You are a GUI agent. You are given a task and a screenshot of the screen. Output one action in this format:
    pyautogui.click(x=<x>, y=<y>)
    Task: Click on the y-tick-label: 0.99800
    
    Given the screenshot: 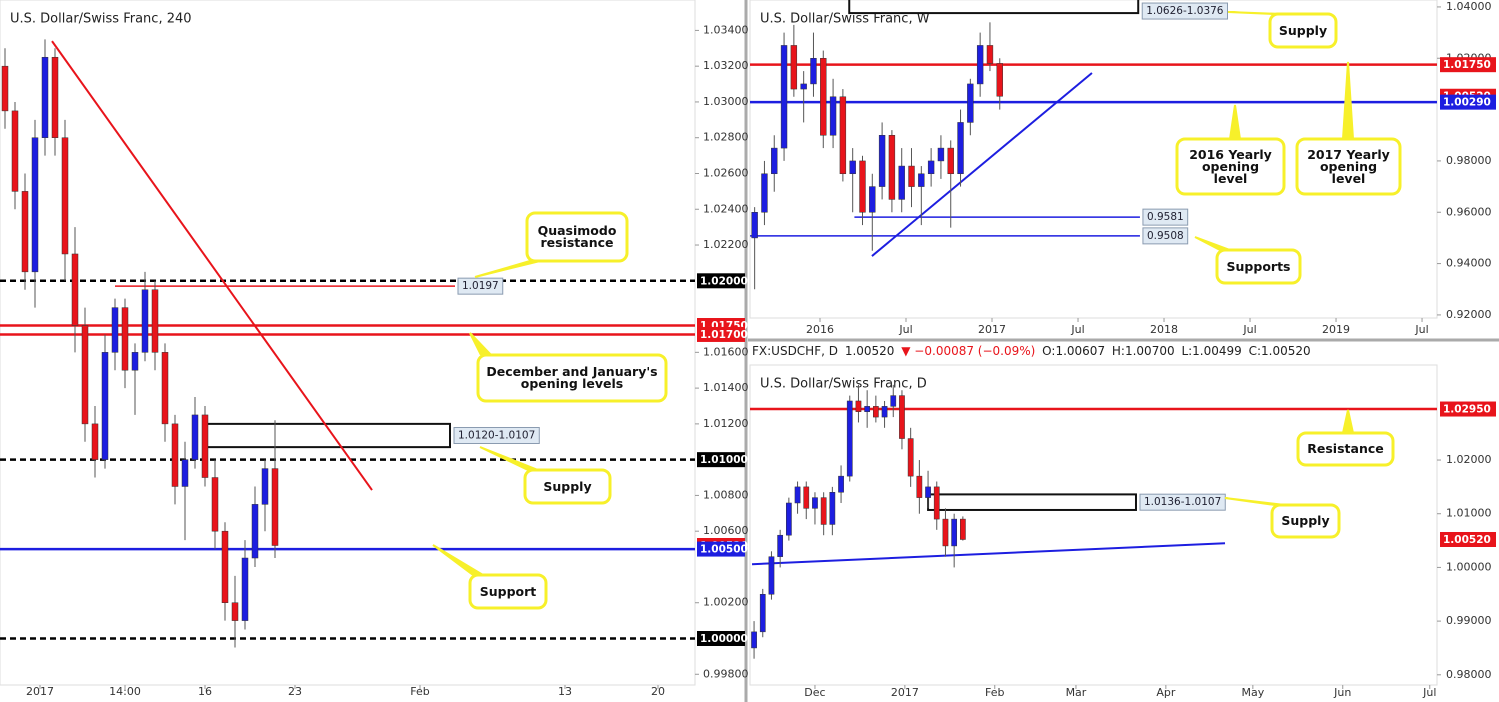 What is the action you would take?
    pyautogui.click(x=726, y=673)
    